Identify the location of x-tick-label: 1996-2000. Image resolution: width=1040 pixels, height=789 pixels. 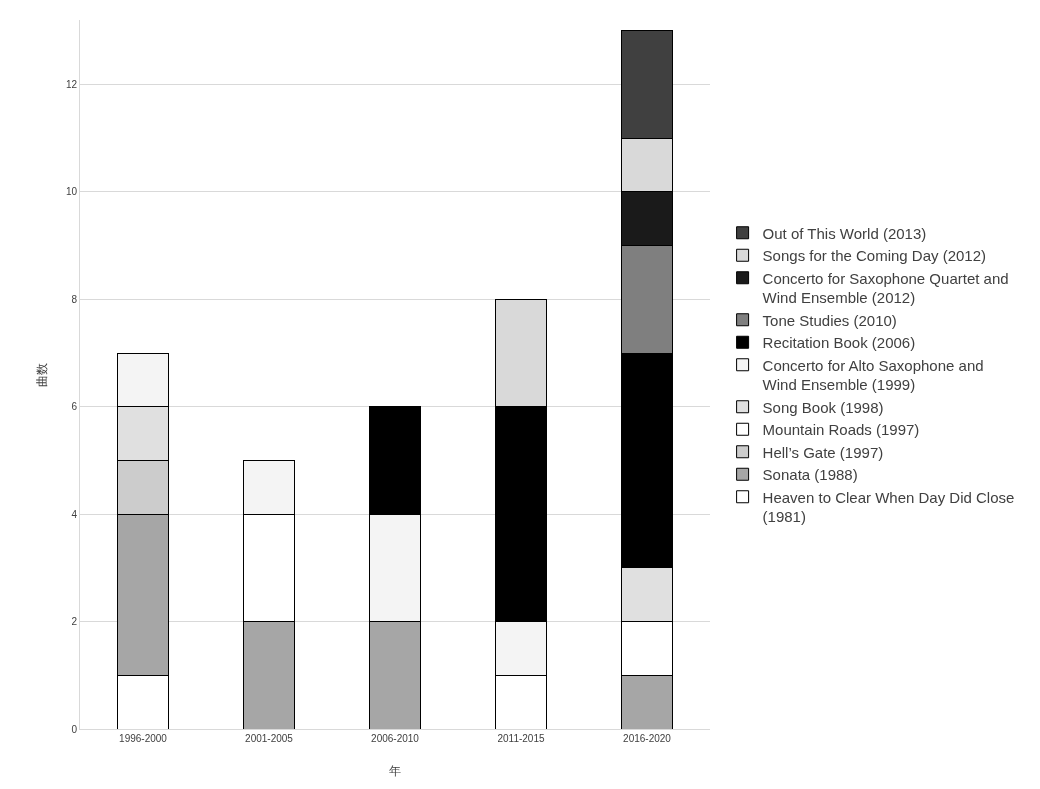
(143, 738).